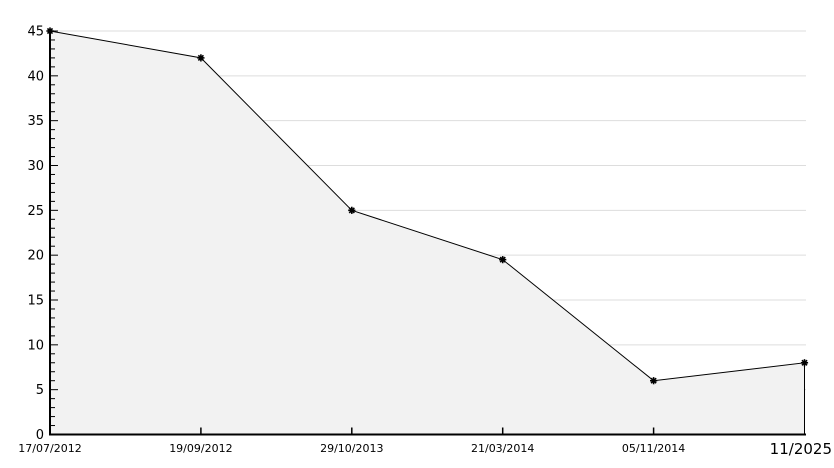  I want to click on y-tick-label: 25, so click(35, 211).